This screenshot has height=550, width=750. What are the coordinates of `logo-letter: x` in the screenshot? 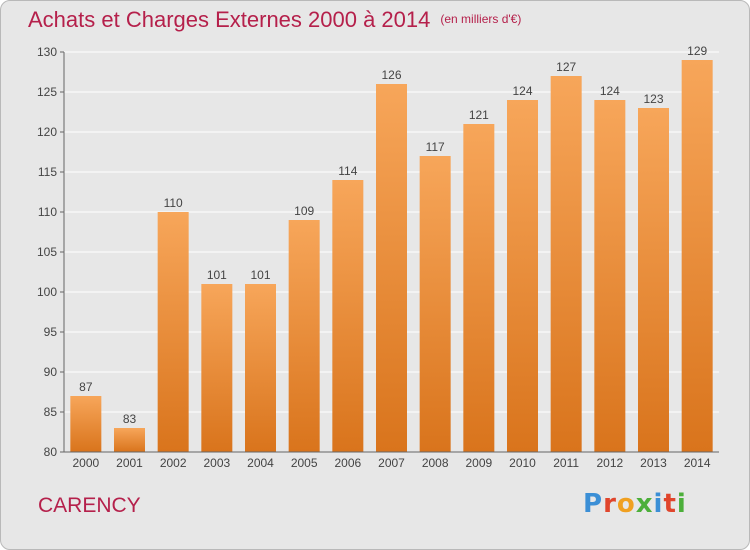 It's located at (644, 504).